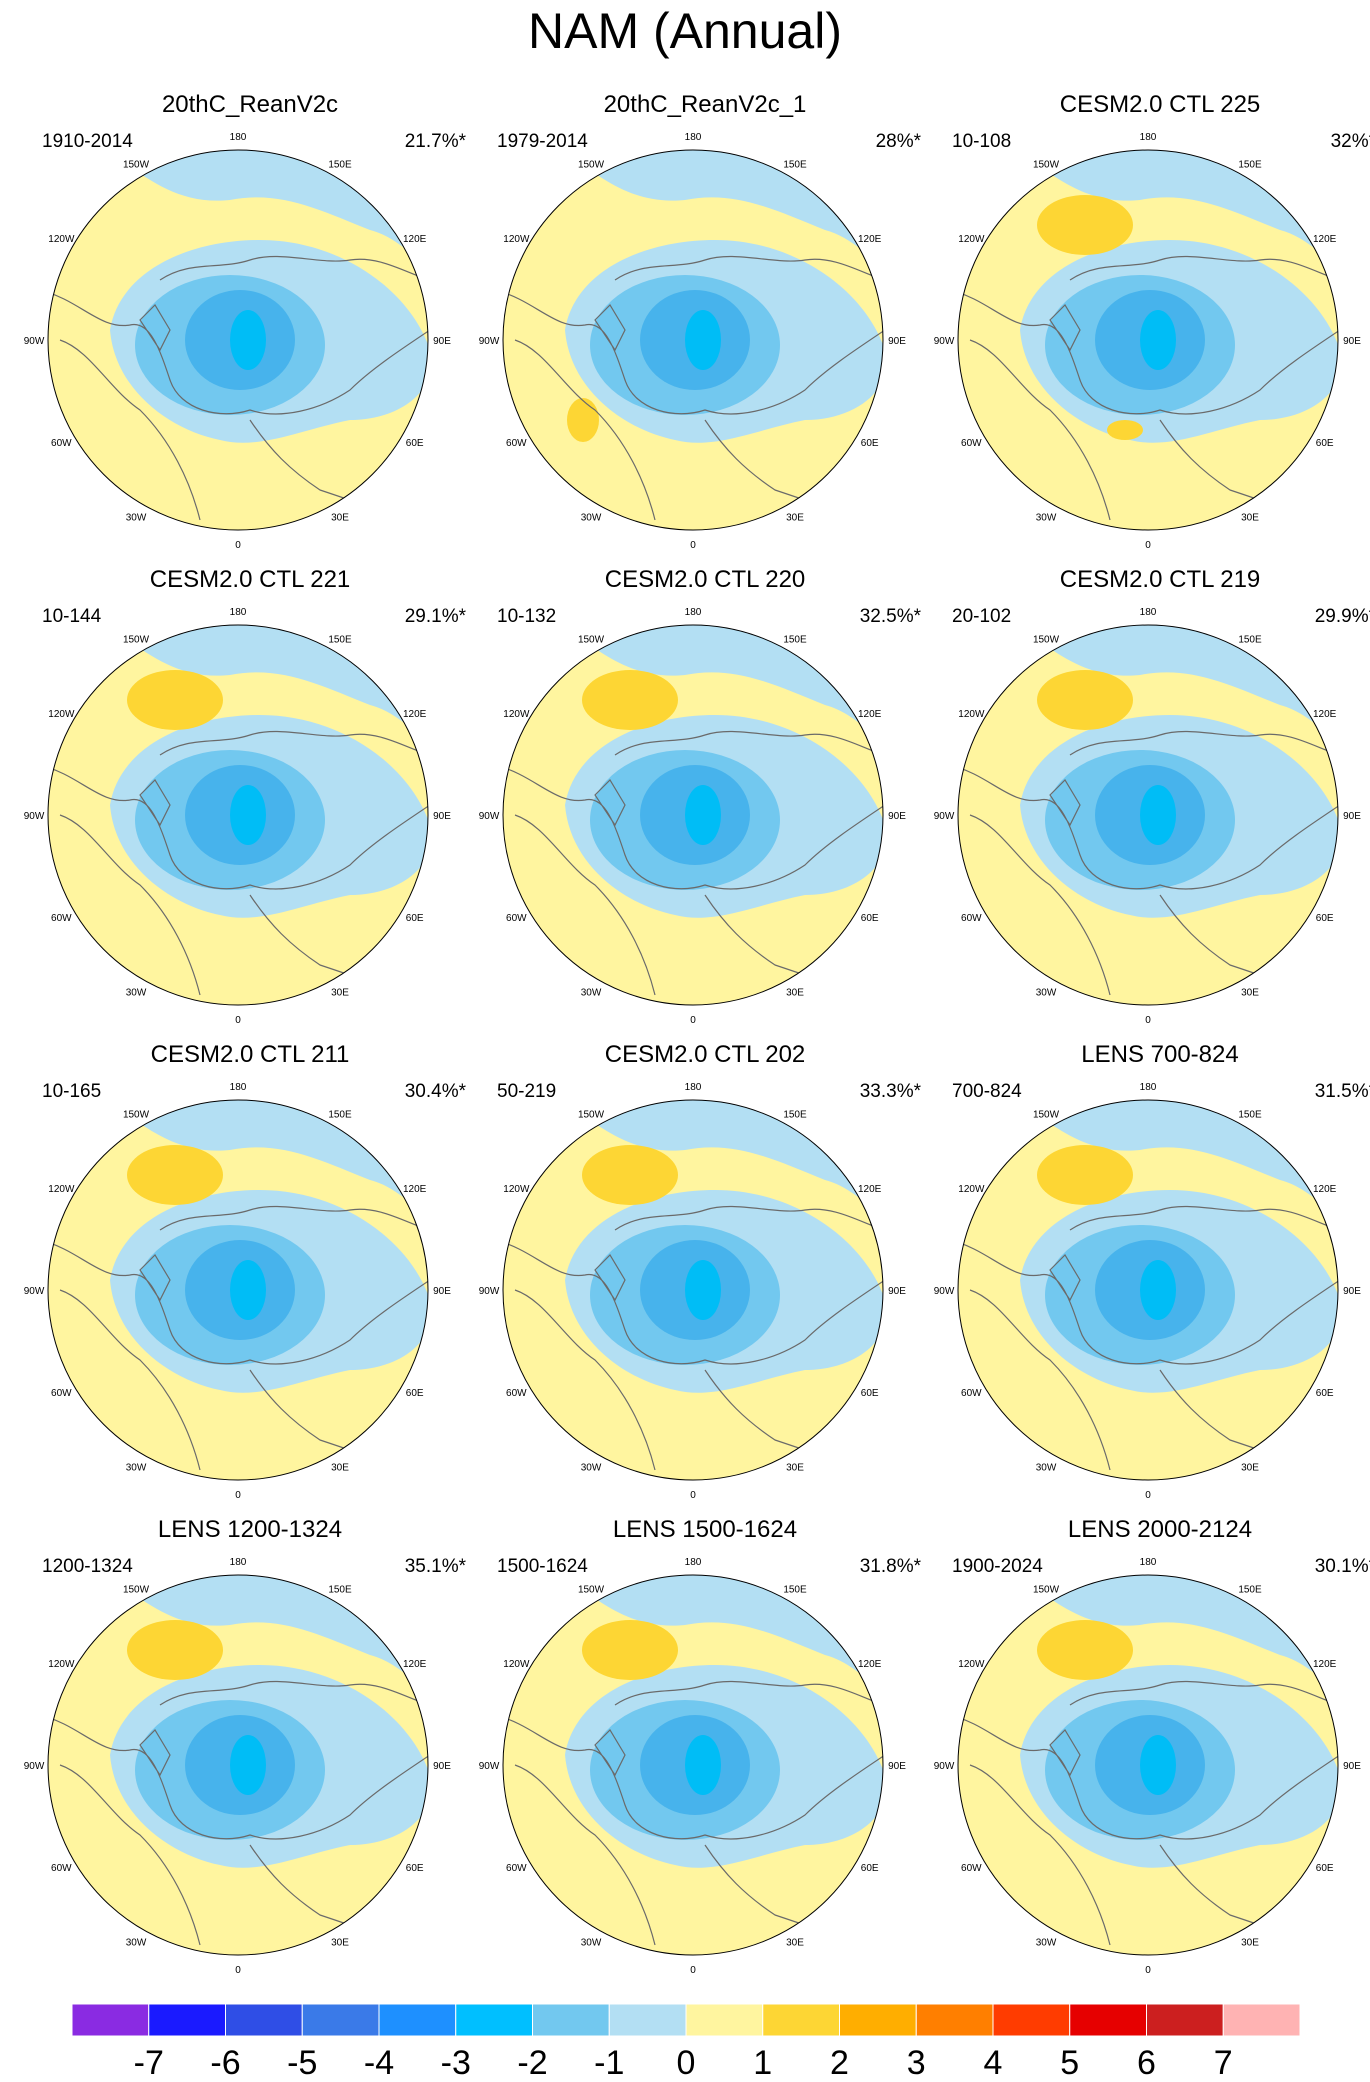  What do you see at coordinates (532, 2063) in the screenshot?
I see `colorbar-tick-label: -2` at bounding box center [532, 2063].